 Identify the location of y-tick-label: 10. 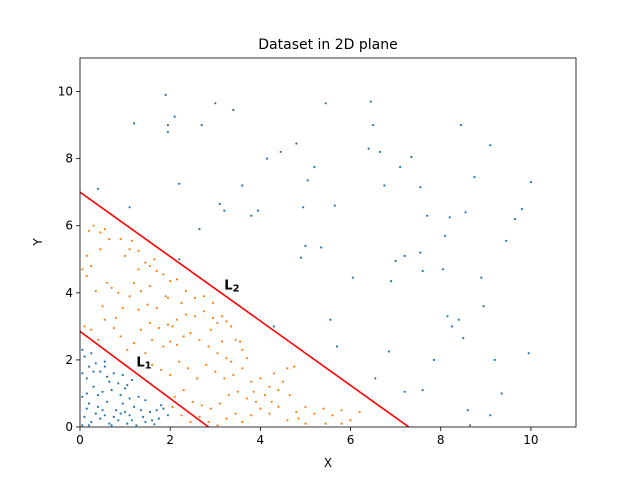
(65, 92).